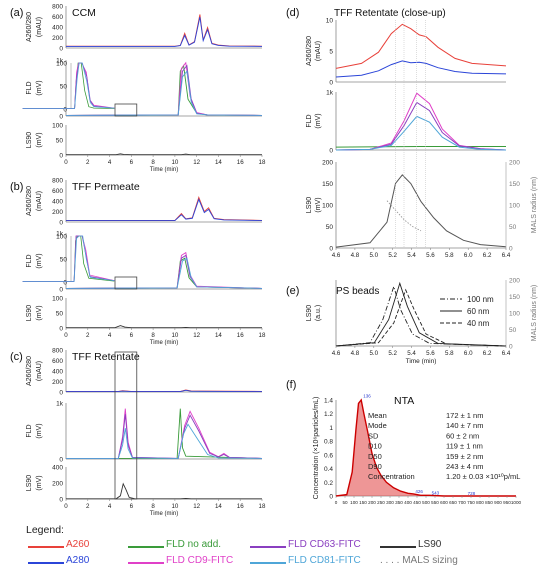  I want to click on panel-c-title: TFF Retentate, so click(106, 357).